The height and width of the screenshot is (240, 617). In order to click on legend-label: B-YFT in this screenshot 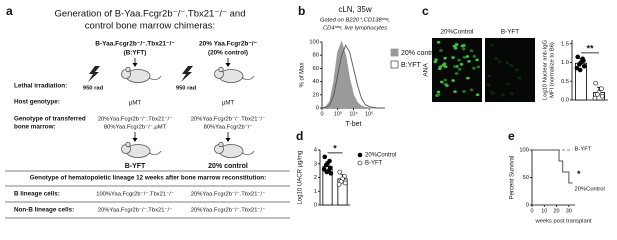, I will do `click(374, 164)`.